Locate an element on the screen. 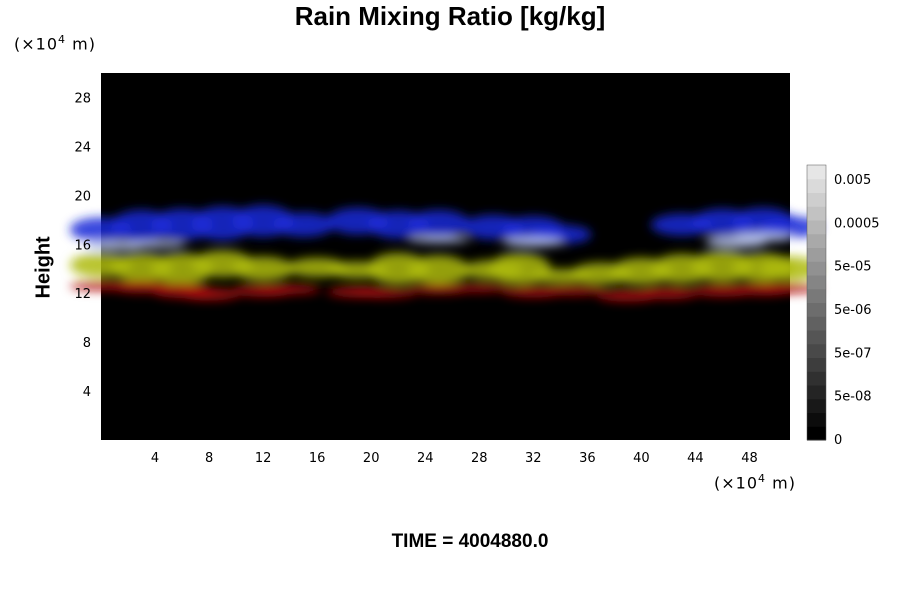 Image resolution: width=900 pixels, height=600 pixels. x-tick-label-0: 4 is located at coordinates (155, 458).